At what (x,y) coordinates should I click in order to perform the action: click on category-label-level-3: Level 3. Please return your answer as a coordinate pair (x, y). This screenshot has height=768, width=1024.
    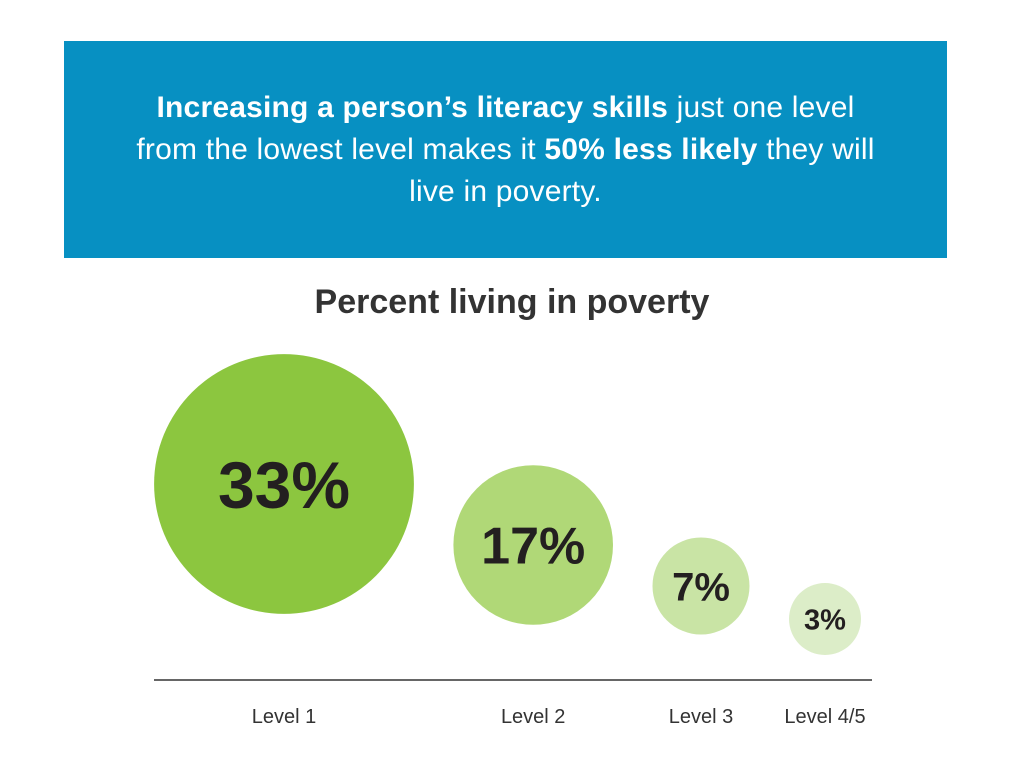
    Looking at the image, I should click on (701, 717).